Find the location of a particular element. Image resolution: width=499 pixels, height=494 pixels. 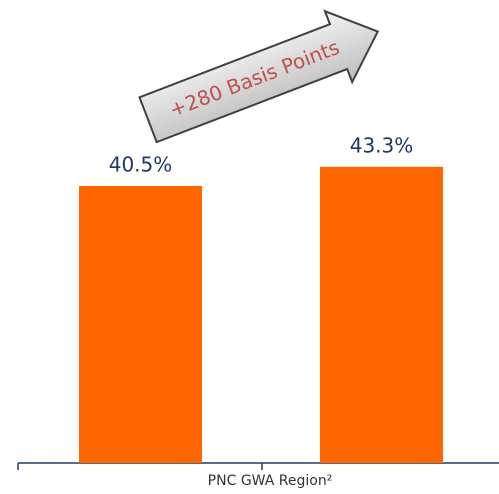

x-axis-label: PNC GWA Region² is located at coordinates (270, 481).